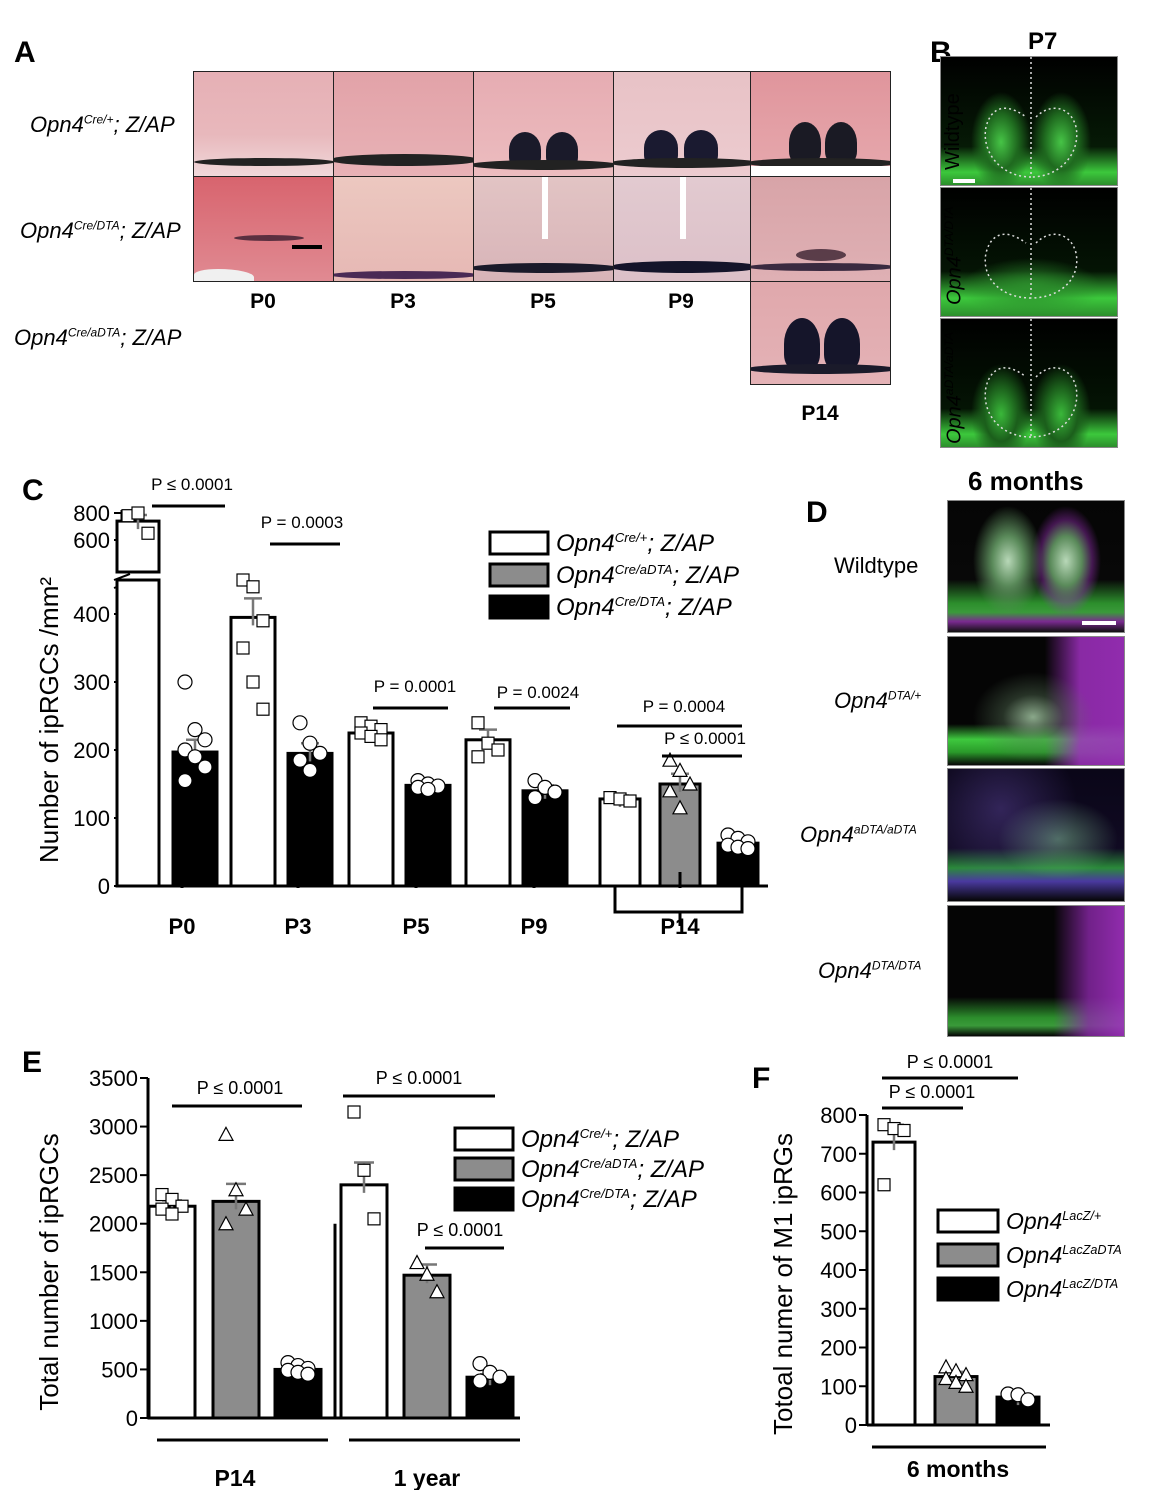 This screenshot has width=1159, height=1500. Describe the element at coordinates (1062, 1289) in the screenshot. I see `legend-label: Opn4LacZ/DTA` at that location.